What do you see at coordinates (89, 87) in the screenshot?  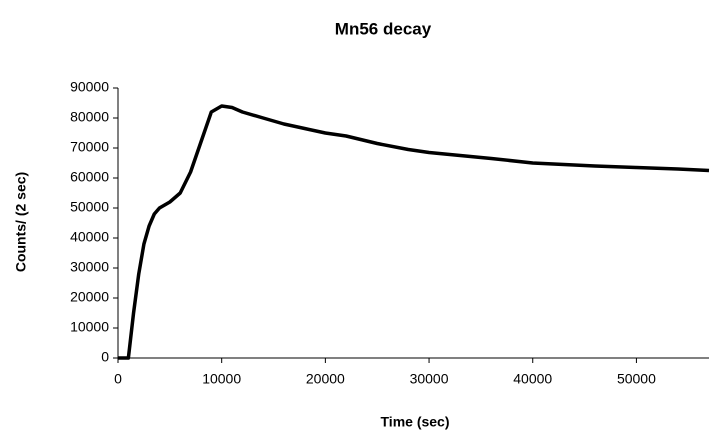 I see `y-tick-label: 90000` at bounding box center [89, 87].